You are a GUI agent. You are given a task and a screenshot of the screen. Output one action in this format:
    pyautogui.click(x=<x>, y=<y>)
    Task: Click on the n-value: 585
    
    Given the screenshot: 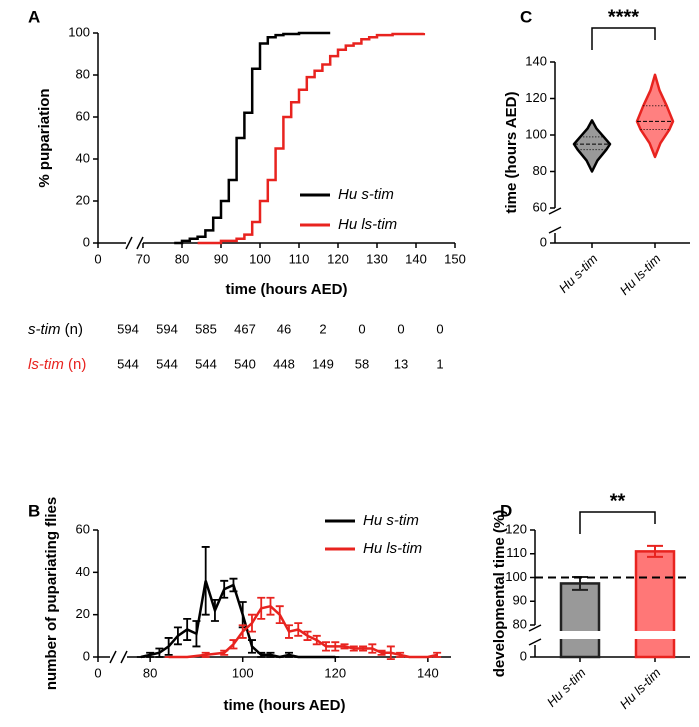 What is the action you would take?
    pyautogui.click(x=206, y=328)
    